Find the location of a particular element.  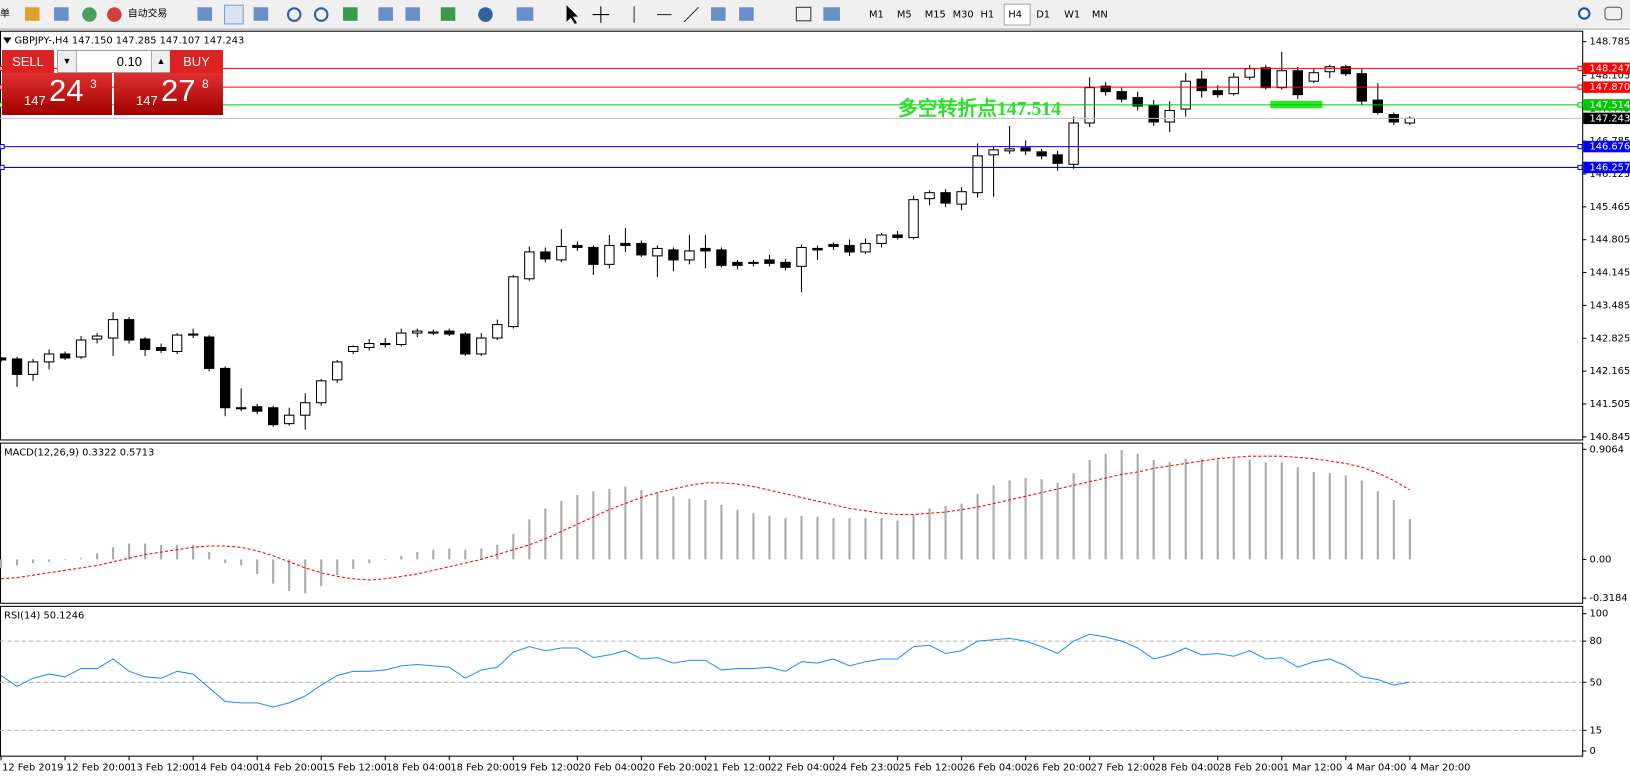

toolbar-label: 自动交易 is located at coordinates (147, 13).